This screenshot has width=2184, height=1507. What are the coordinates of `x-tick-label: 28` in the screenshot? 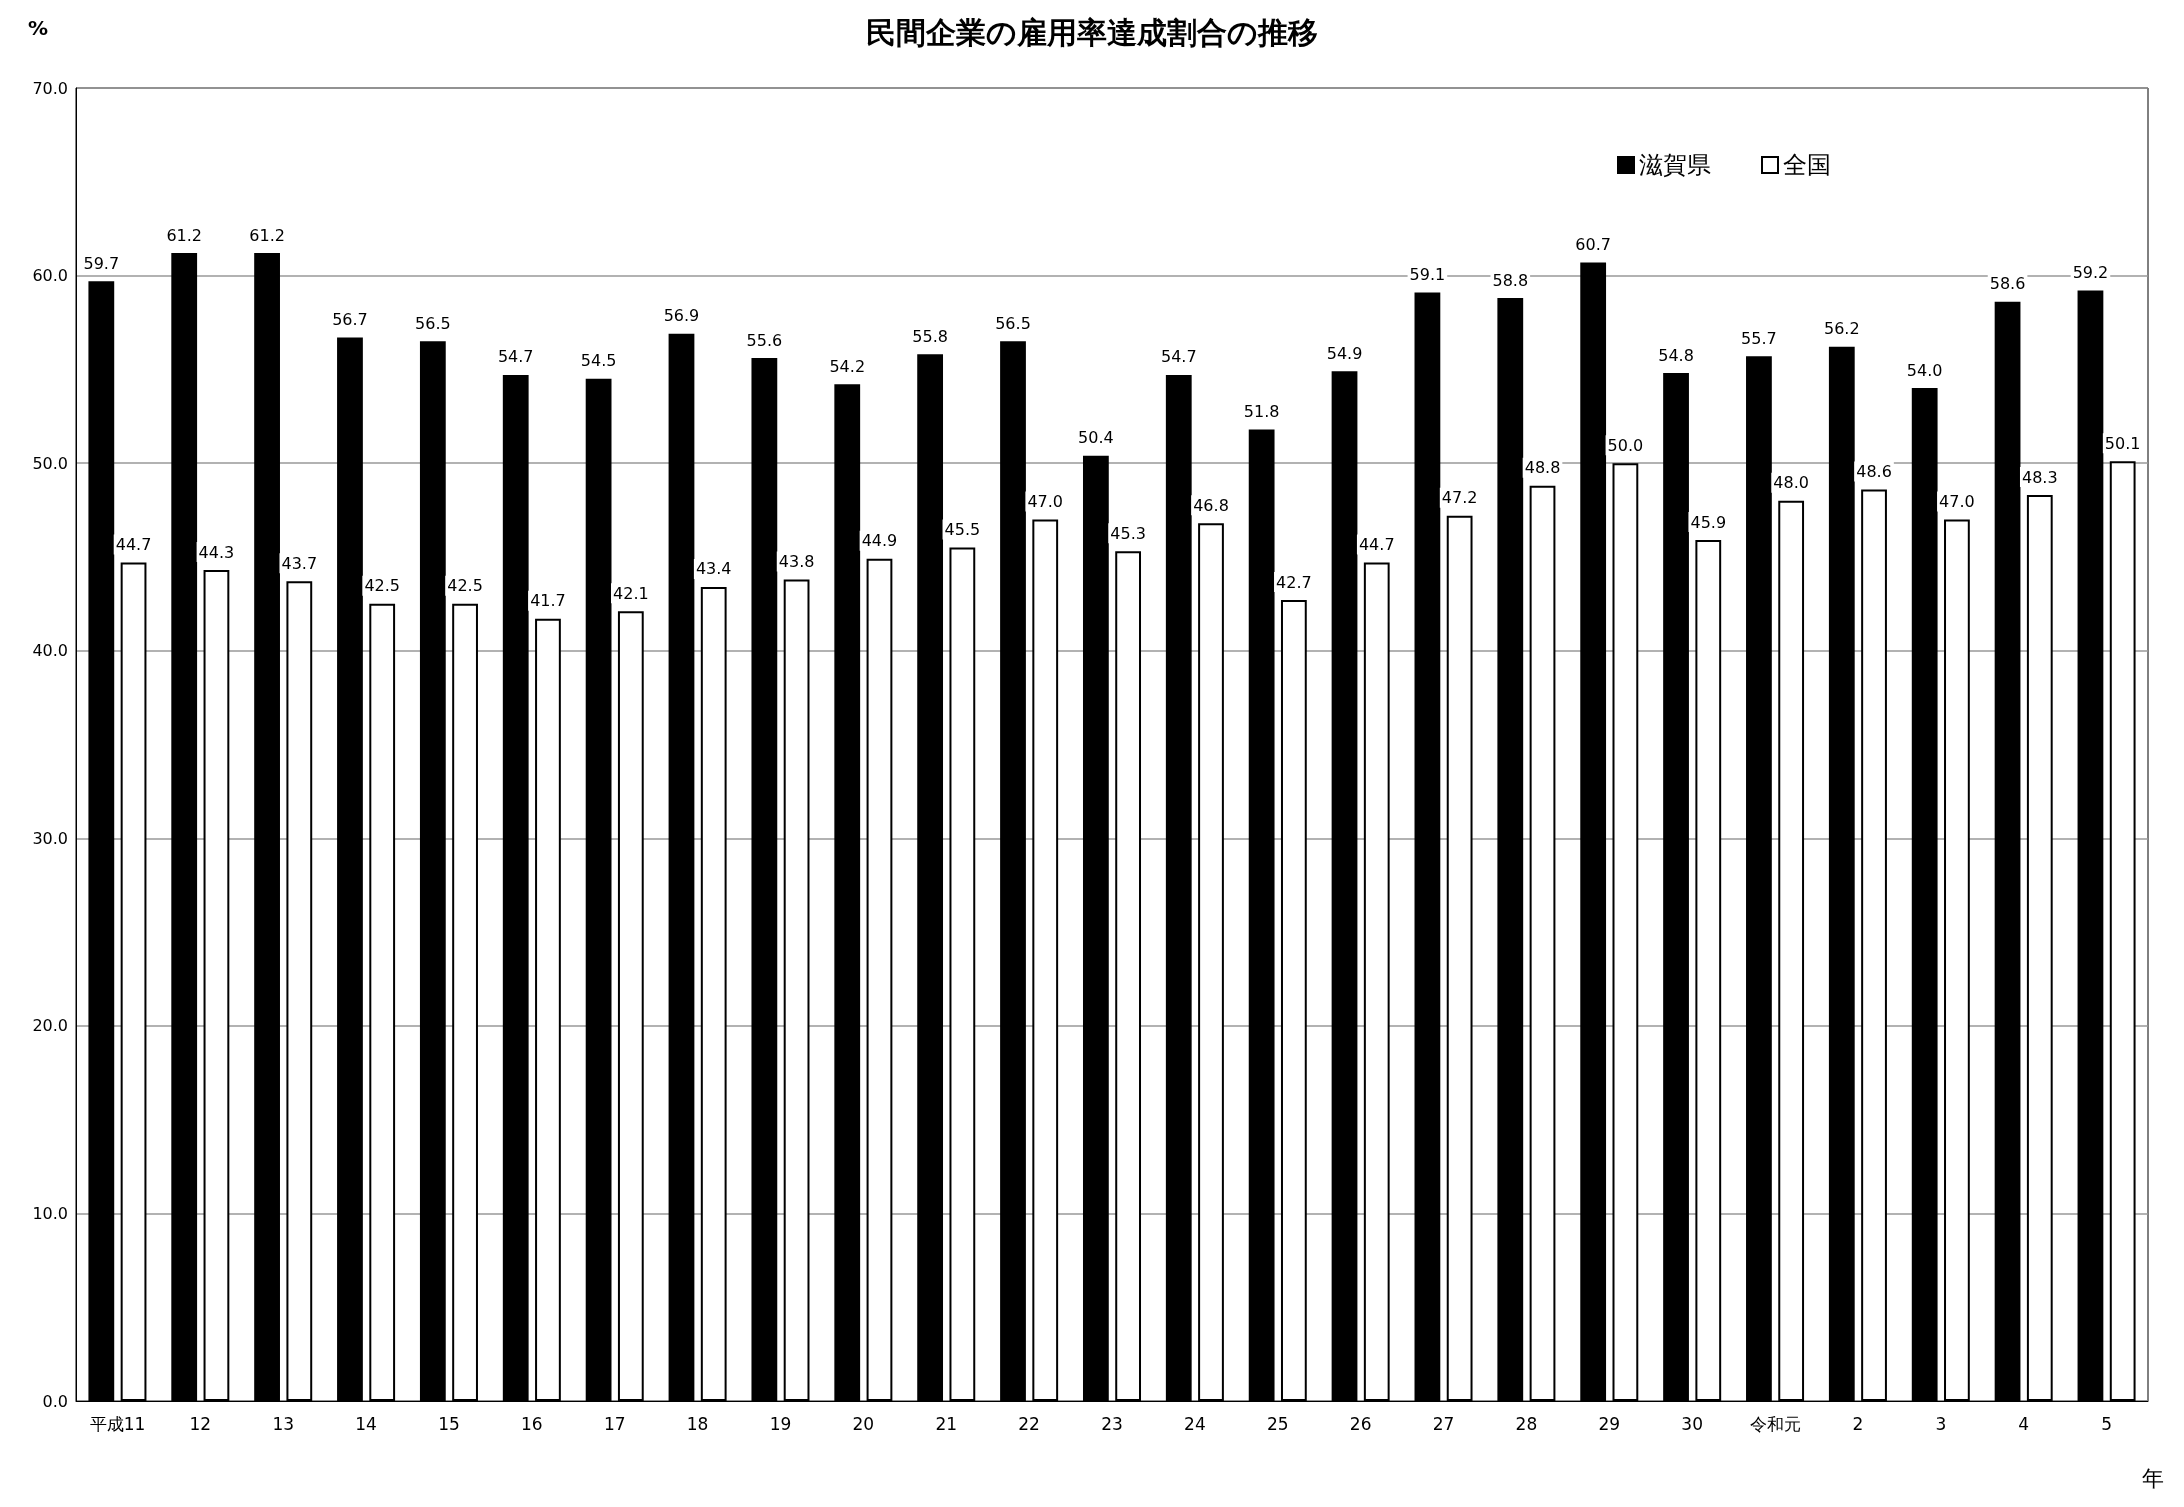 It's located at (1526, 1423).